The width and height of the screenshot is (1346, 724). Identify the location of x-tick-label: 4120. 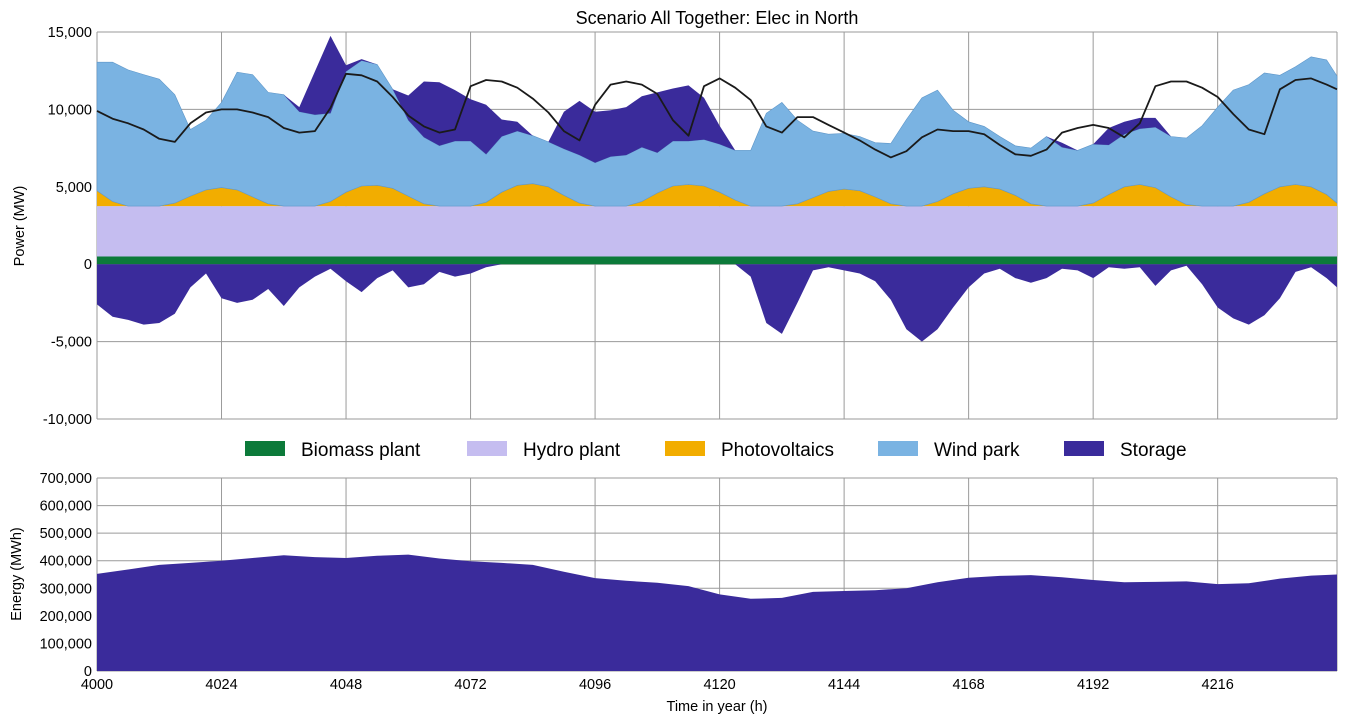
(719, 685).